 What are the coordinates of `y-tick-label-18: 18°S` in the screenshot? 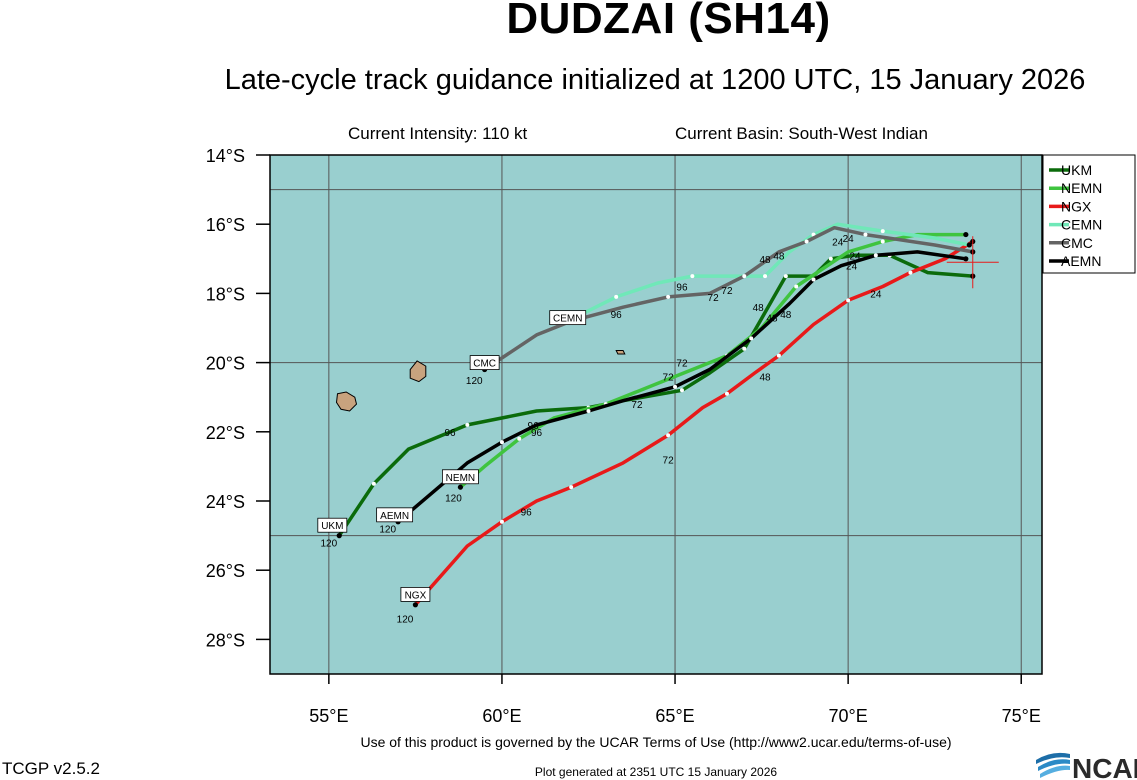 It's located at (225, 294).